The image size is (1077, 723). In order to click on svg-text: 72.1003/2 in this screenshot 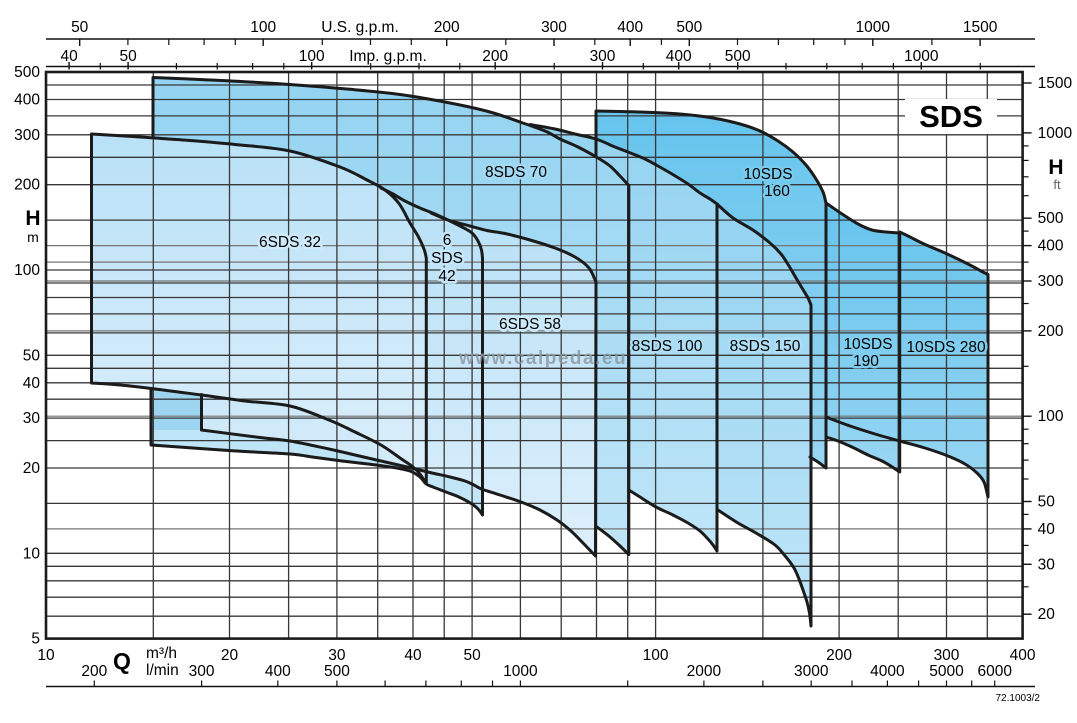, I will do `click(1018, 698)`.